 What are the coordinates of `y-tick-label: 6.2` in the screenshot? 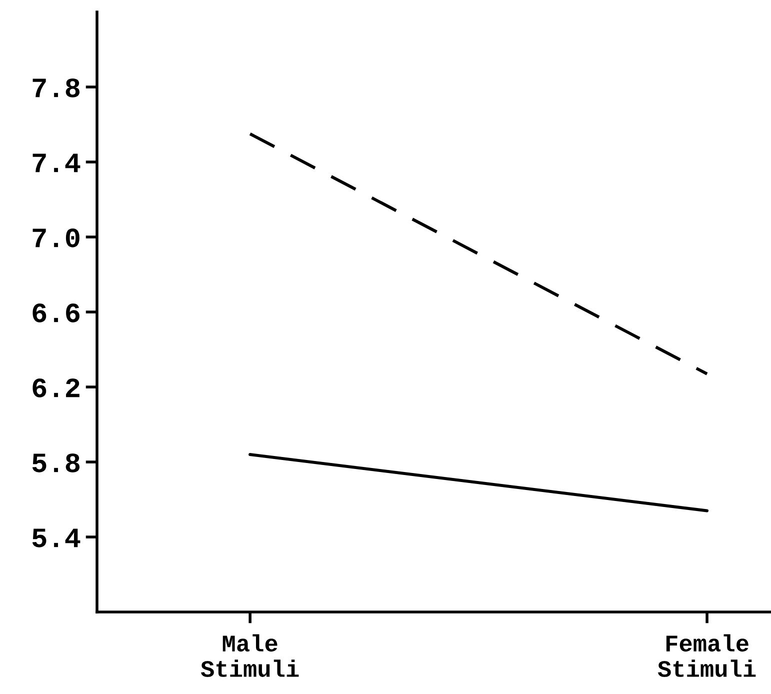 It's located at (56, 388).